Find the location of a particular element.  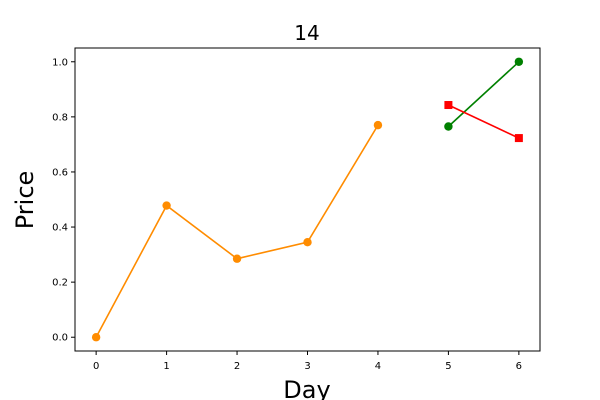

series-1-line is located at coordinates (483, 94).